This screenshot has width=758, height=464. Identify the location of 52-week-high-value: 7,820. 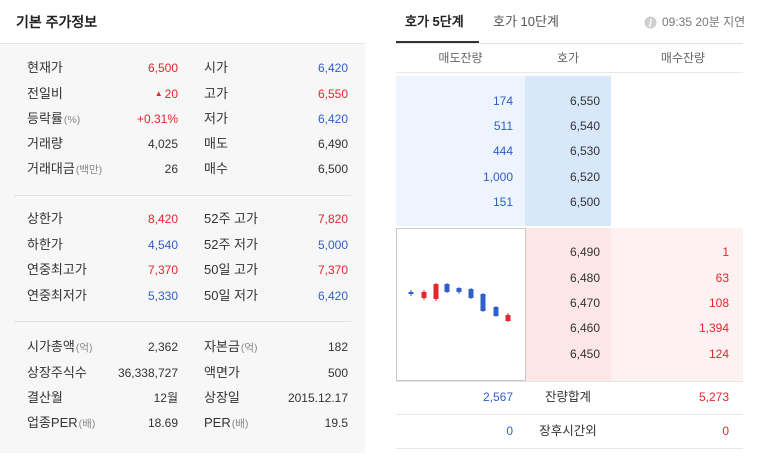
(332, 219).